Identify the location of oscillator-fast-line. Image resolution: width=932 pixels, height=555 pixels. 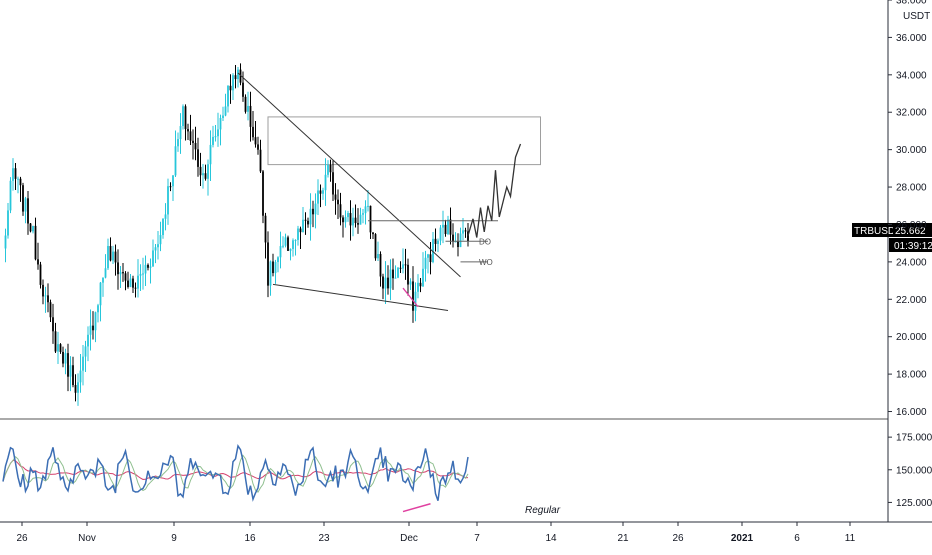
(235, 473).